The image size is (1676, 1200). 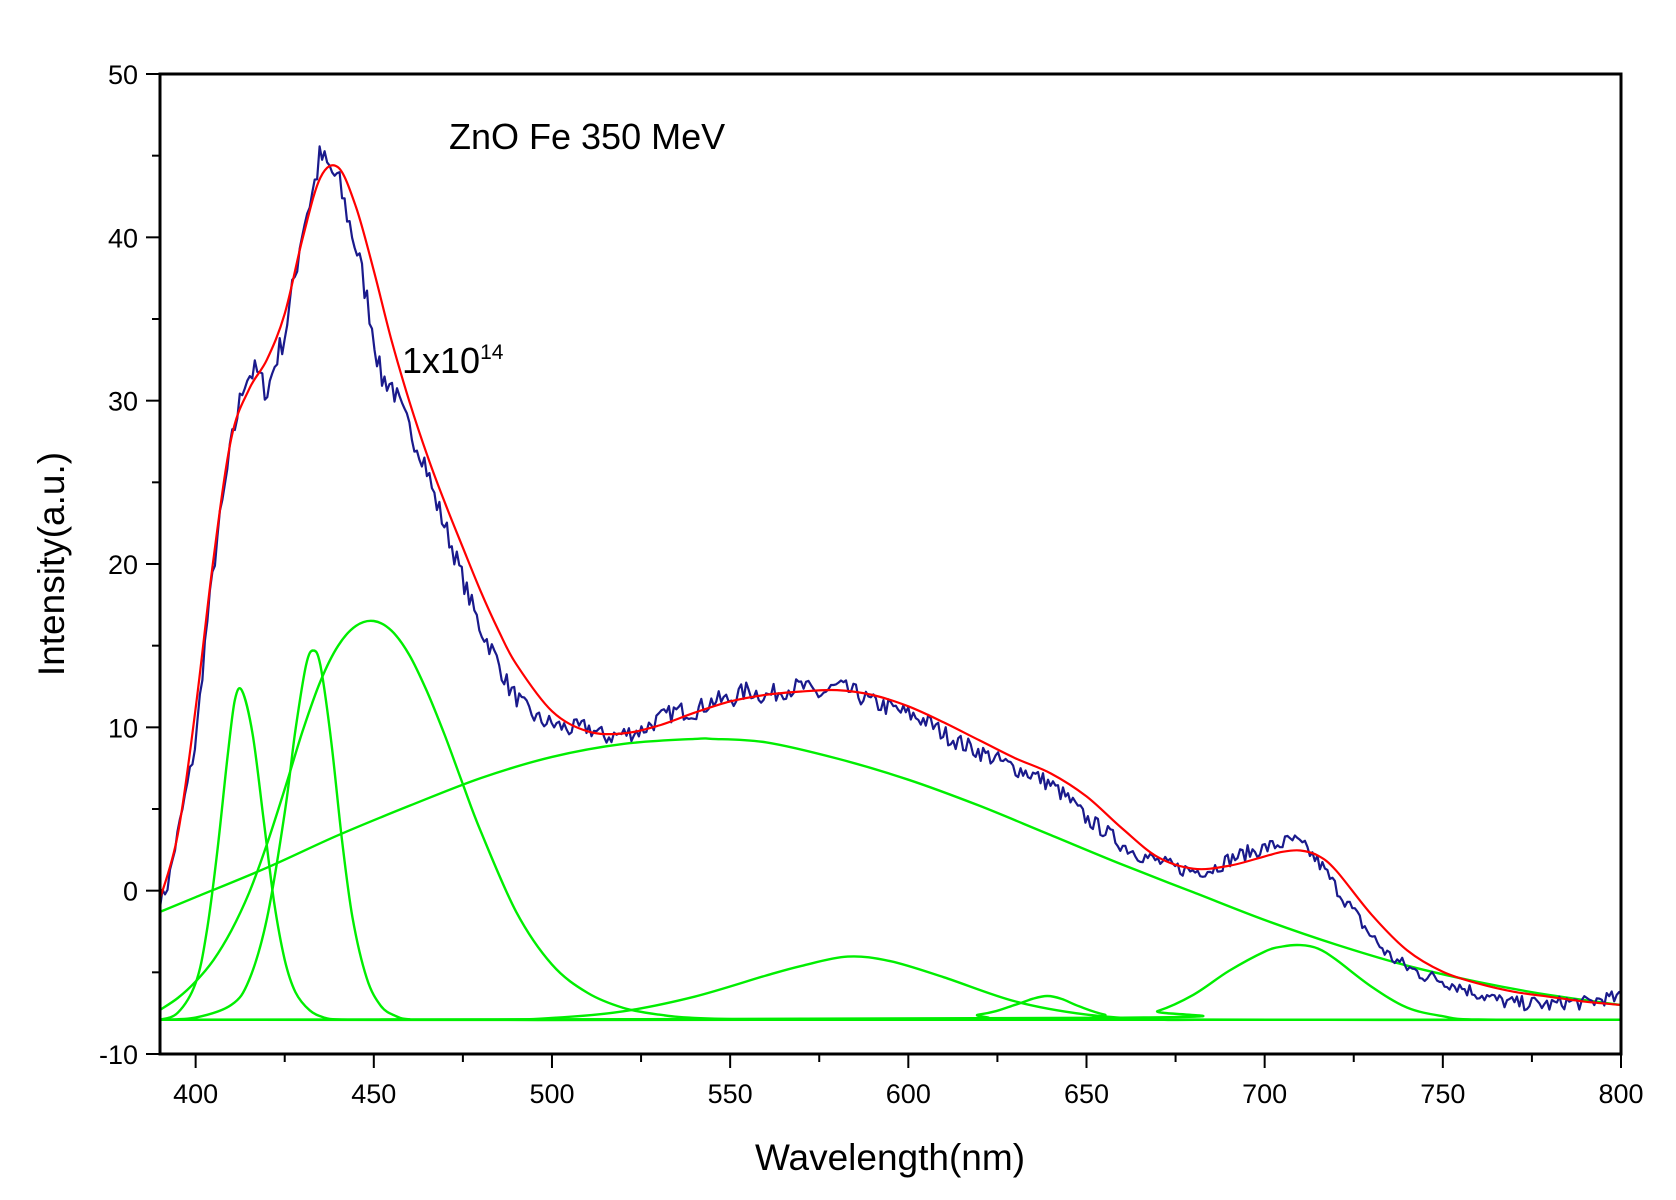 What do you see at coordinates (492, 352) in the screenshot?
I see `annotation-fluence-exponent: 14` at bounding box center [492, 352].